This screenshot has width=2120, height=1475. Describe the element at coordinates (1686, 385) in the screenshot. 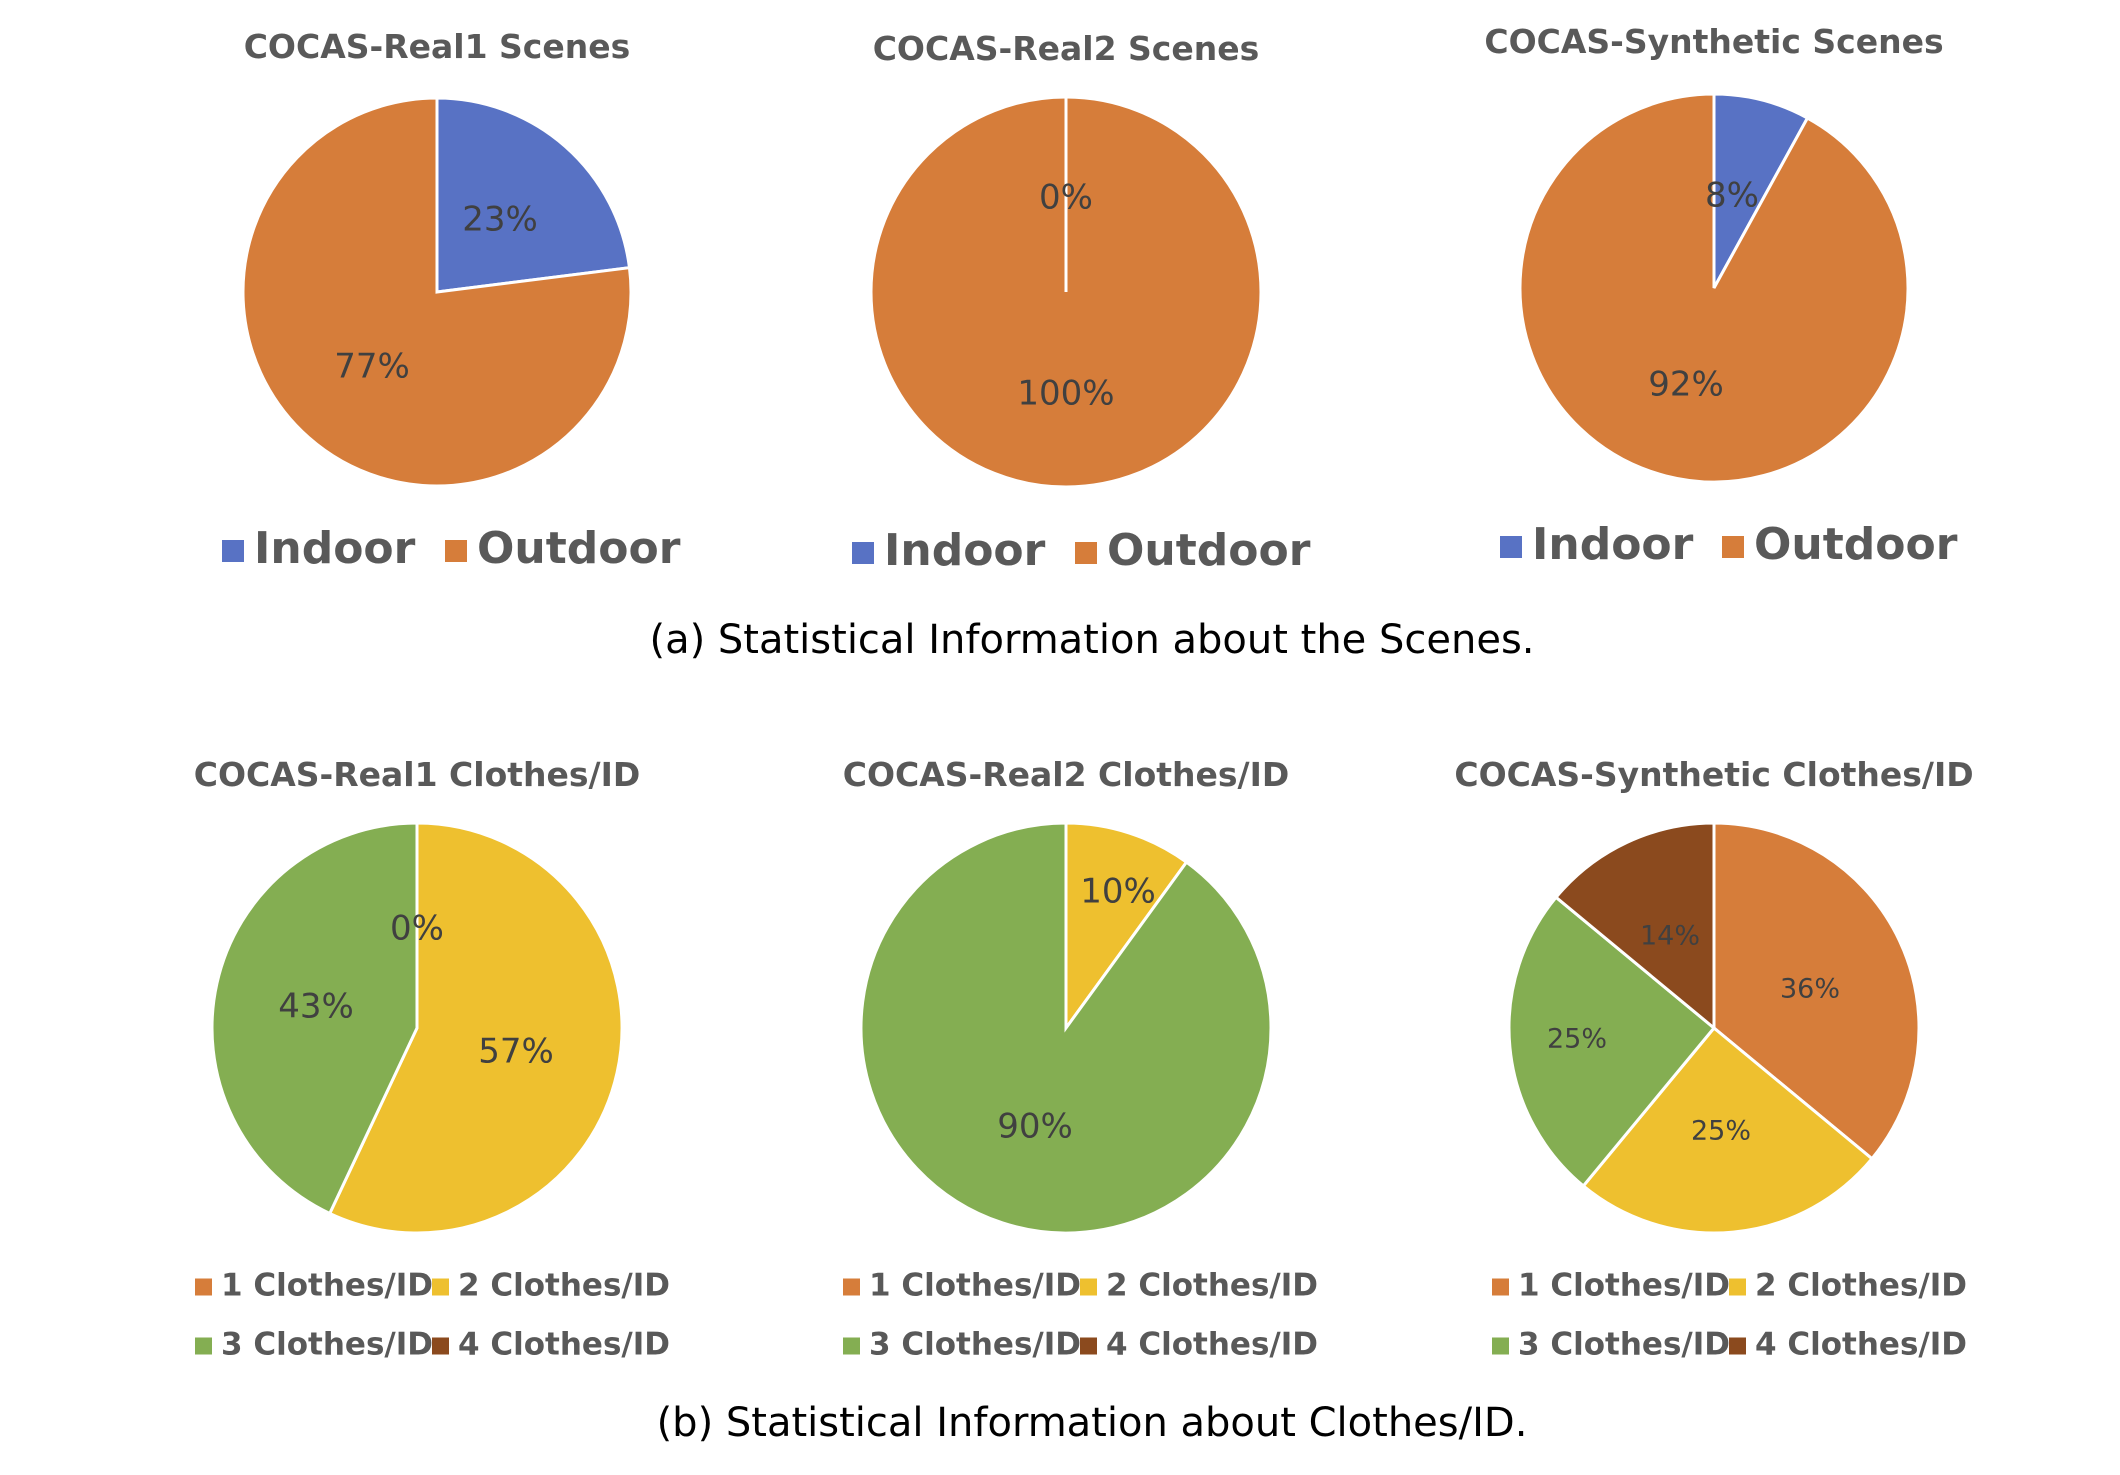

I see `data-label: 92%` at that location.